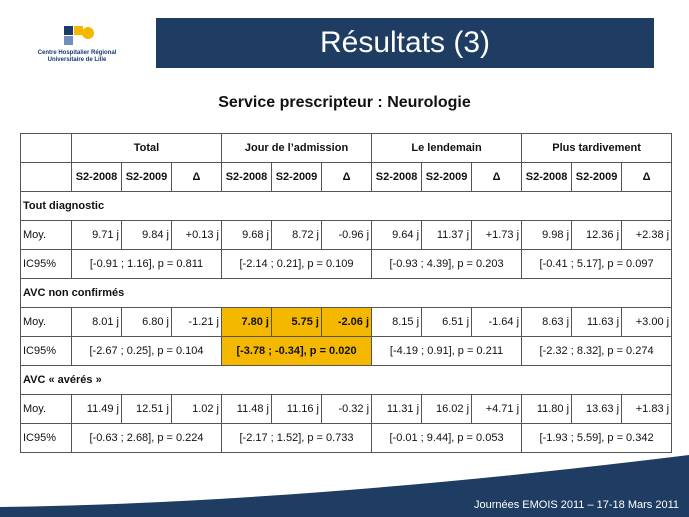 The height and width of the screenshot is (517, 689). I want to click on mean-cell: 9.64 j, so click(397, 235).